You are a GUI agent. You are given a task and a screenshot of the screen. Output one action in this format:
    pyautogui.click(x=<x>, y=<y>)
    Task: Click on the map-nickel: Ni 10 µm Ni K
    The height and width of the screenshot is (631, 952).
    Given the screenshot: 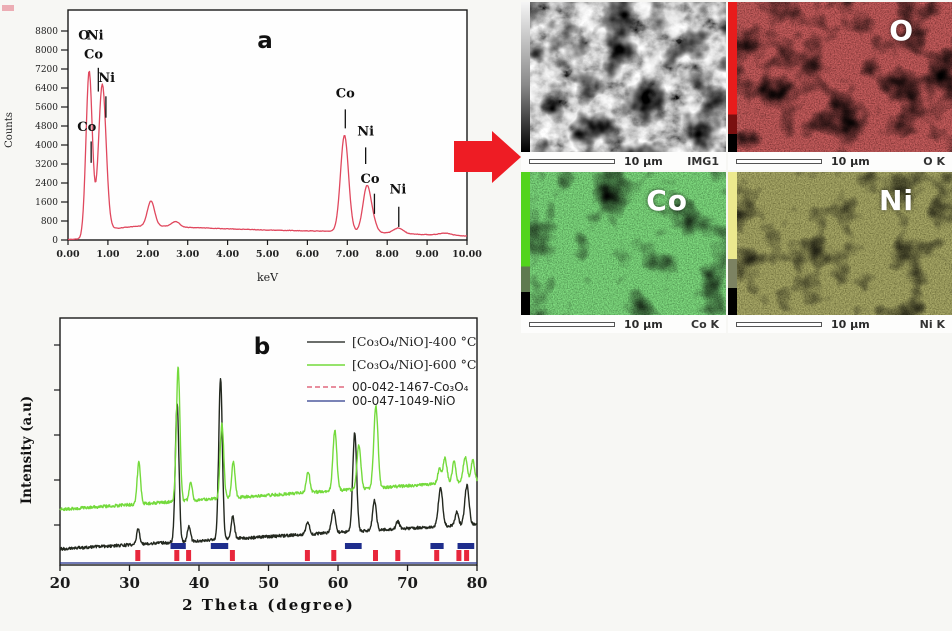 What is the action you would take?
    pyautogui.click(x=840, y=252)
    